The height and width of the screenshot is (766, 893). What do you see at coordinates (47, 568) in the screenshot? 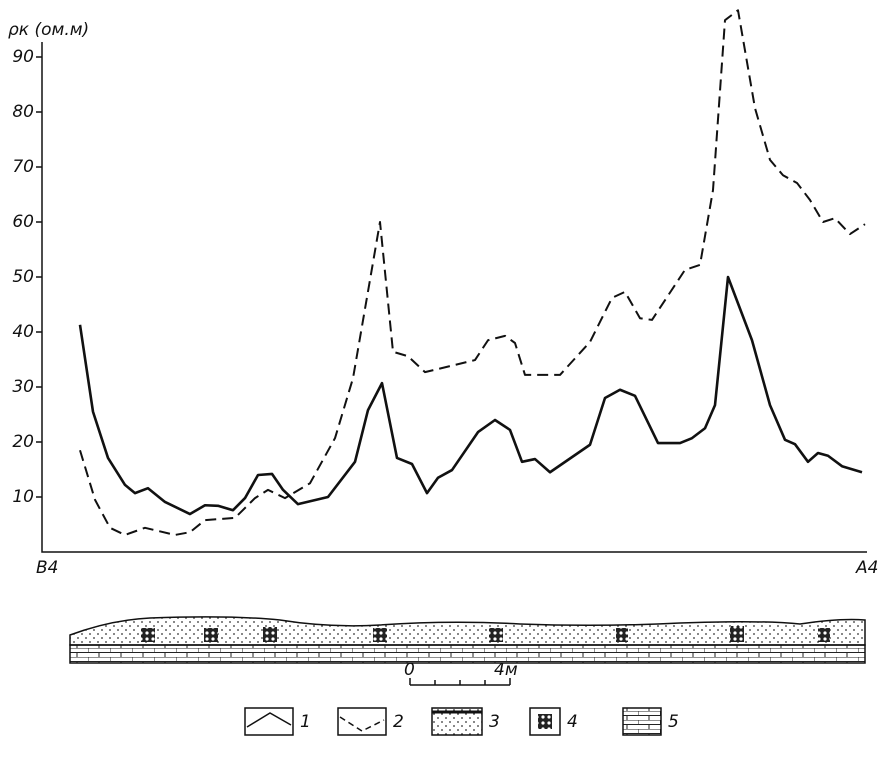
I see `x-start-label: В4` at bounding box center [47, 568].